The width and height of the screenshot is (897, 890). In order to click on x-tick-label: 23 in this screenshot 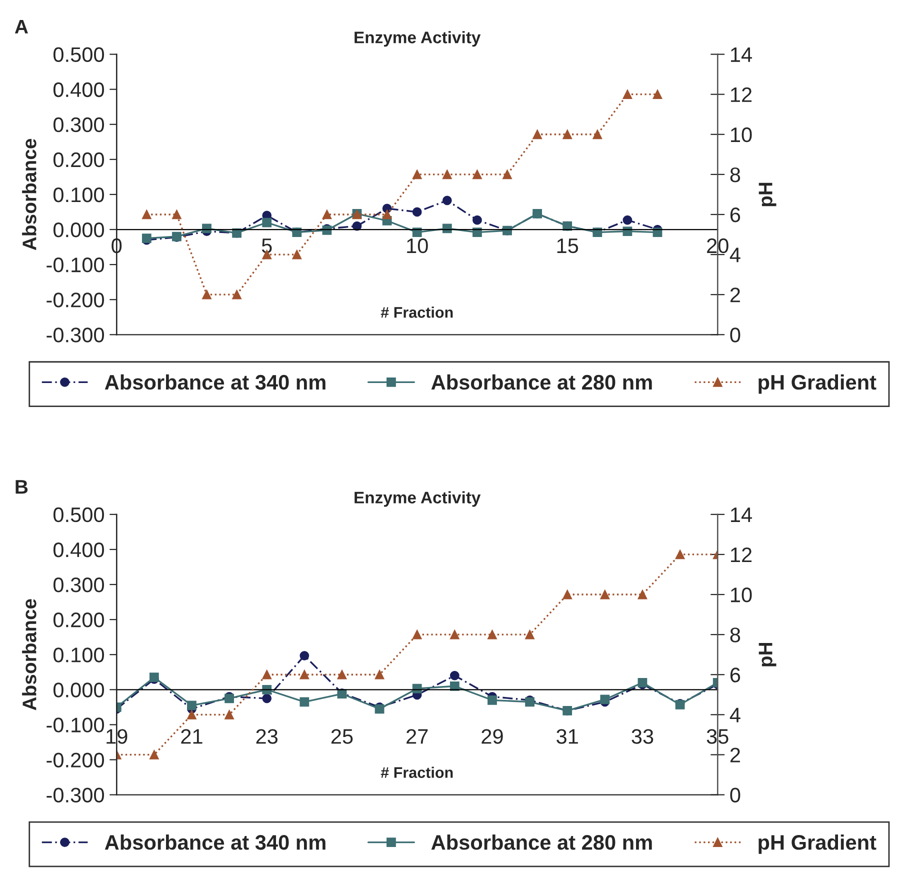, I will do `click(267, 736)`.